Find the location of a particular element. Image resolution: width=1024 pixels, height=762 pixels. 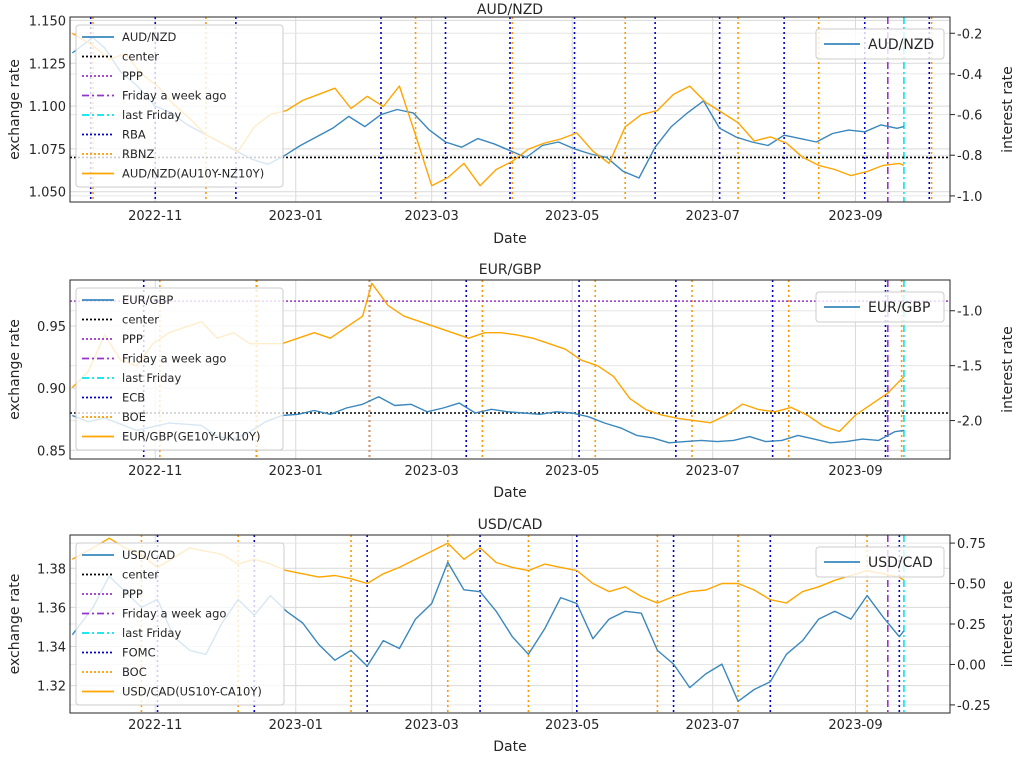

legend-label: FOMC is located at coordinates (139, 653).